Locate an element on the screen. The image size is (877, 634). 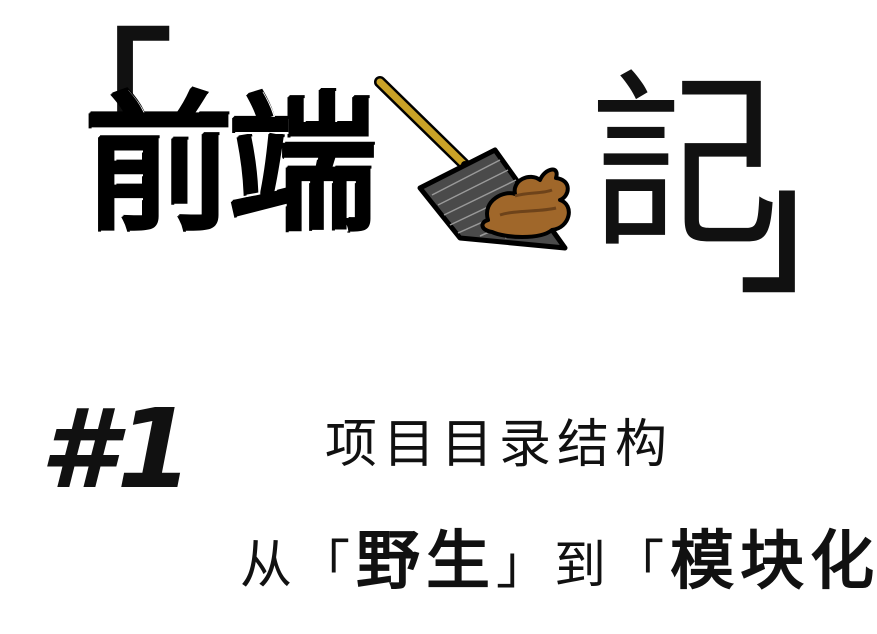
title-bracket-close: 」 is located at coordinates (808, 225).